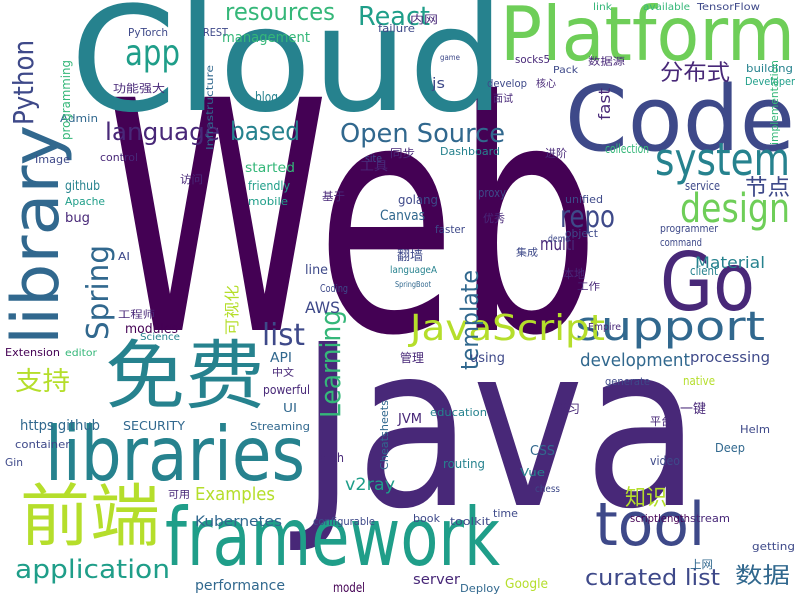  I want to click on cloud-word: control, so click(119, 157).